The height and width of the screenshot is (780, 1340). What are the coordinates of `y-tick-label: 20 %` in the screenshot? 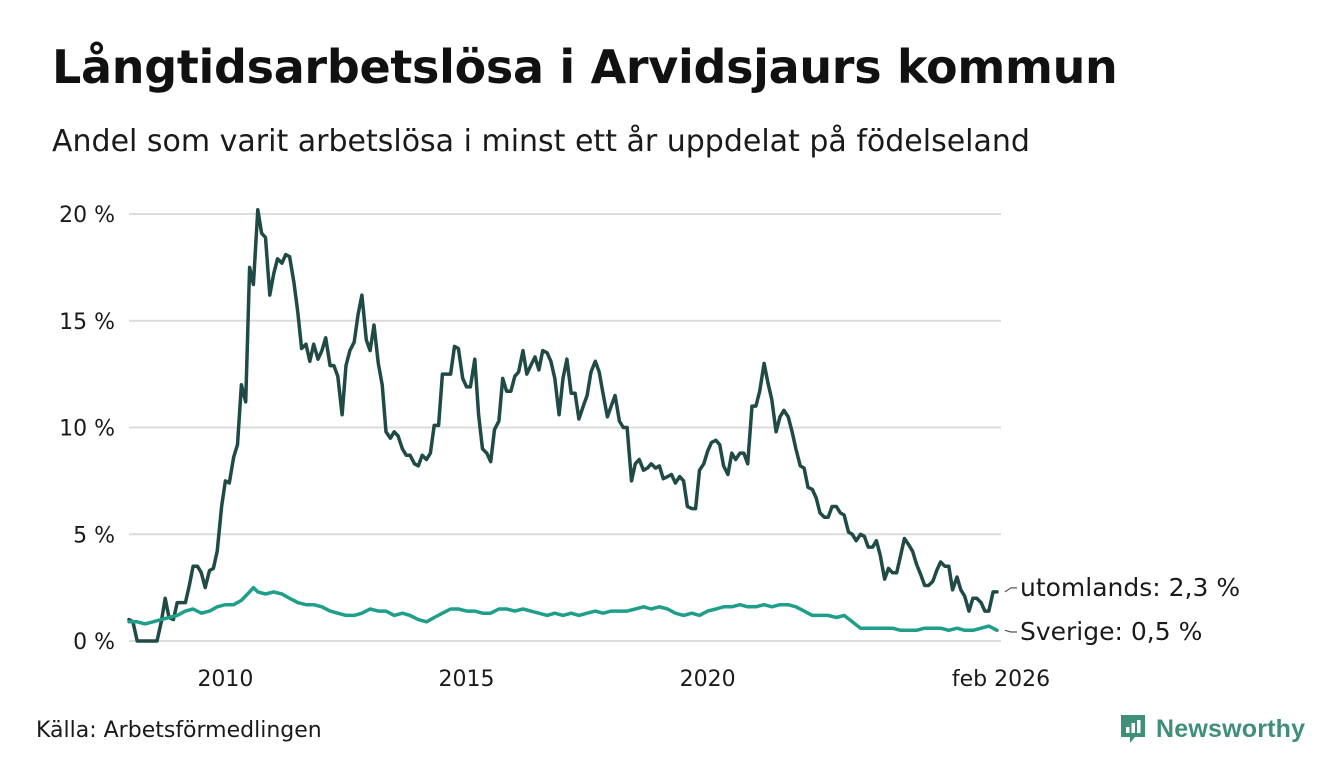 It's located at (87, 215).